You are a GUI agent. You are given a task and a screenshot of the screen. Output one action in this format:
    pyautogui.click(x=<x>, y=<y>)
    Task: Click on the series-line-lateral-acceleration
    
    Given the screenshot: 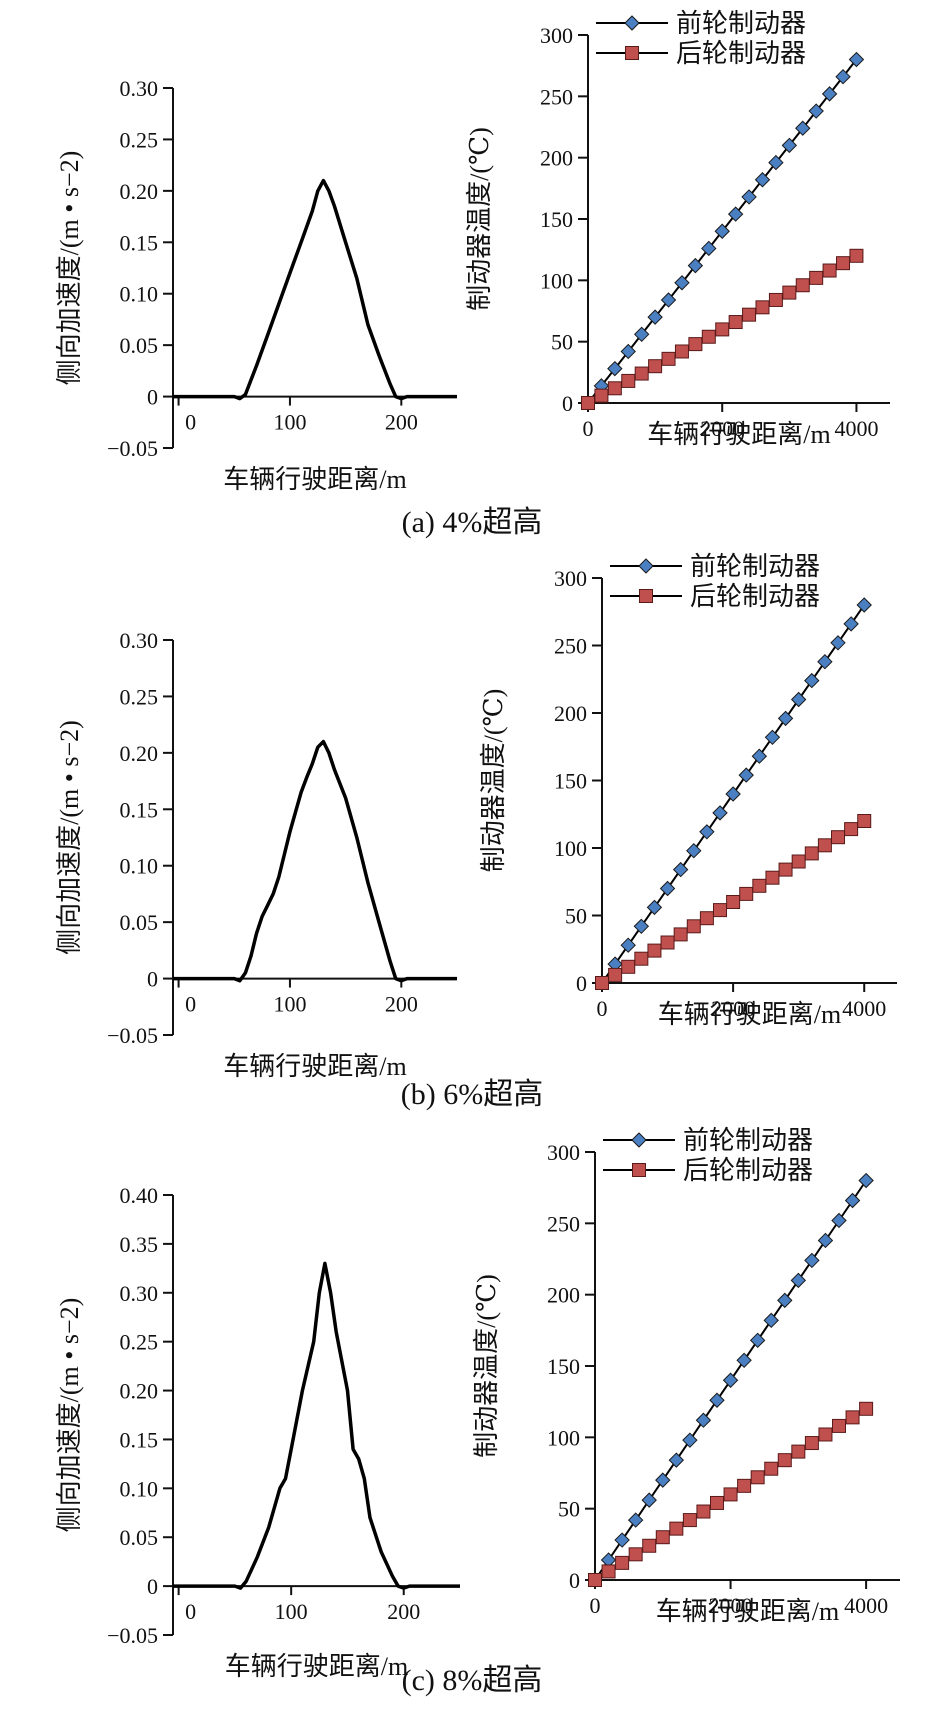 What is the action you would take?
    pyautogui.click(x=316, y=1425)
    